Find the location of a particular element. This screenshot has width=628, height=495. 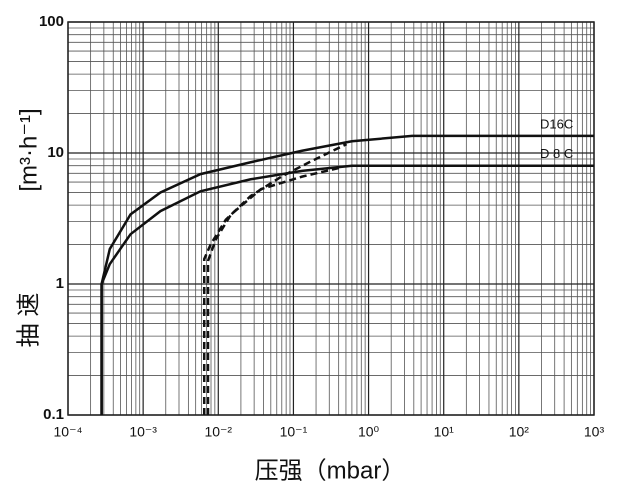

y-tick-label: 1 is located at coordinates (60, 283).